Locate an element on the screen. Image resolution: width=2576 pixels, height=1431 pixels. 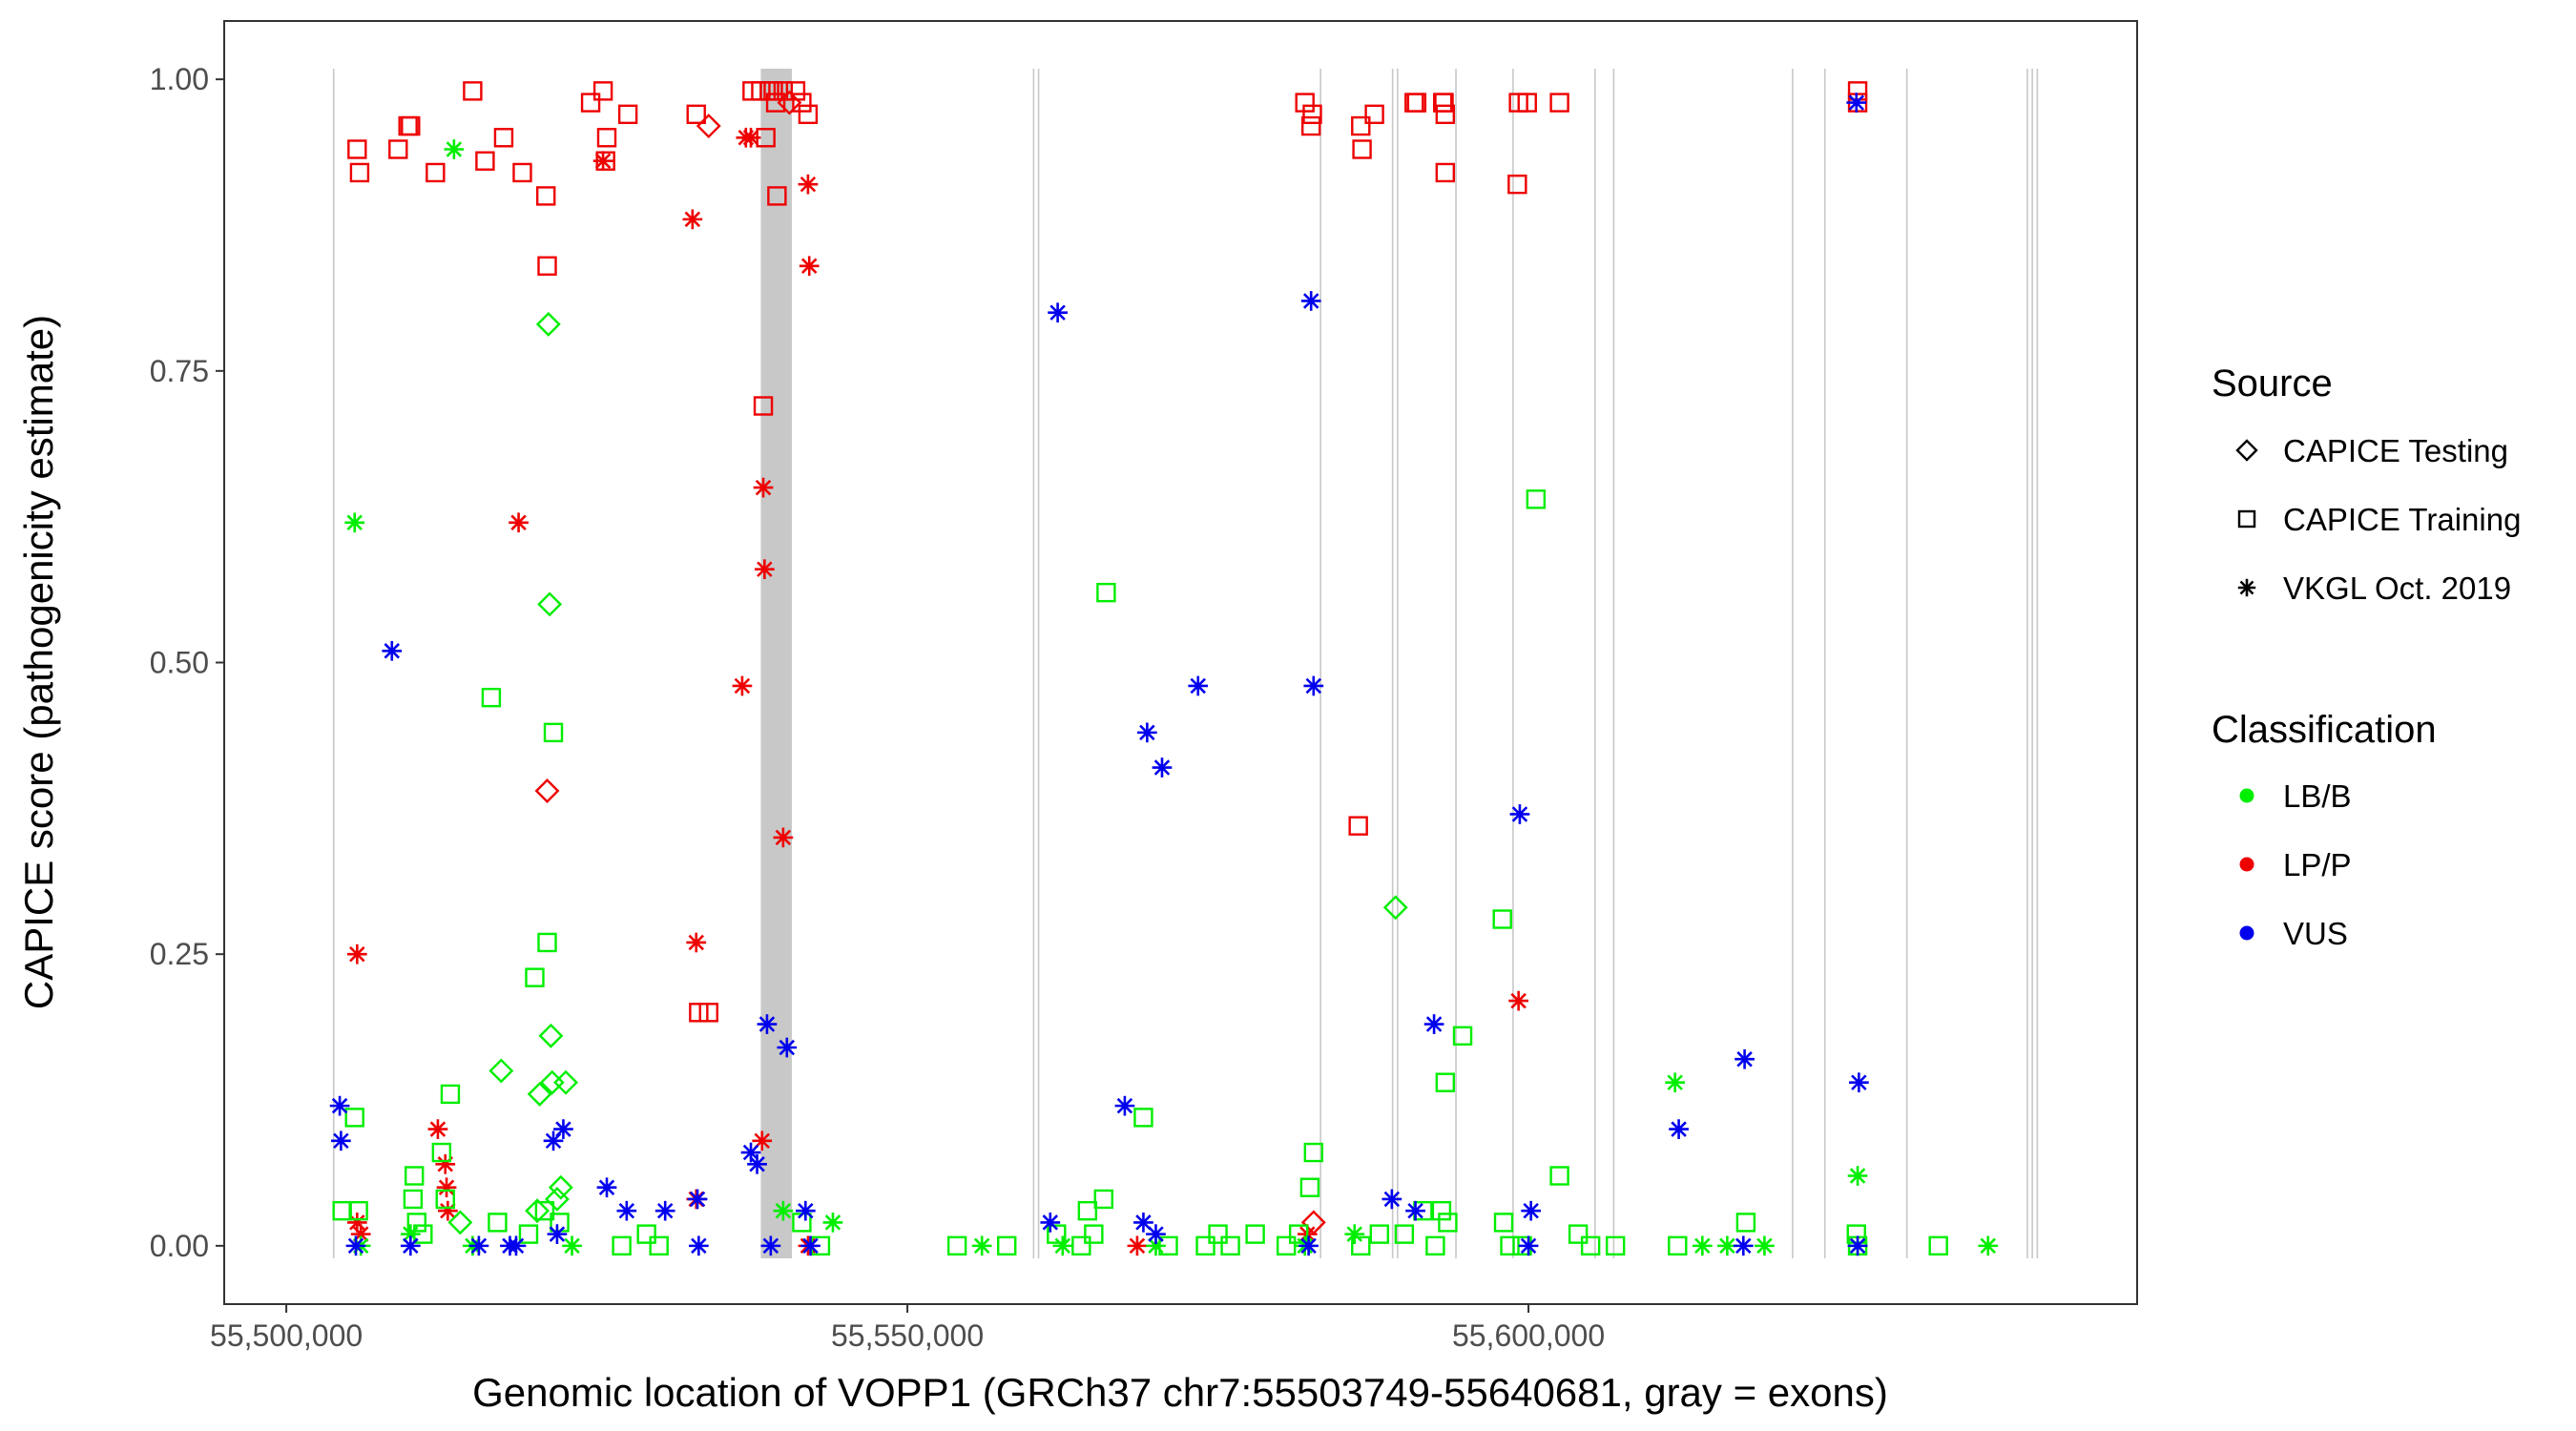
legend-classification-label: LB/B is located at coordinates (2317, 796).